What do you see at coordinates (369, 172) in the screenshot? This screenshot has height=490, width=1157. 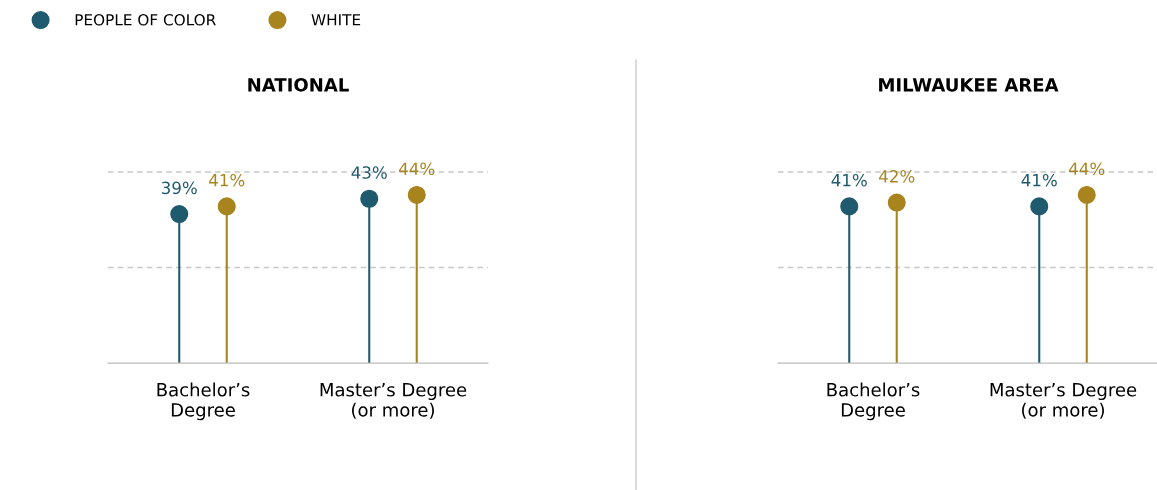 I see `data-label: 43%` at bounding box center [369, 172].